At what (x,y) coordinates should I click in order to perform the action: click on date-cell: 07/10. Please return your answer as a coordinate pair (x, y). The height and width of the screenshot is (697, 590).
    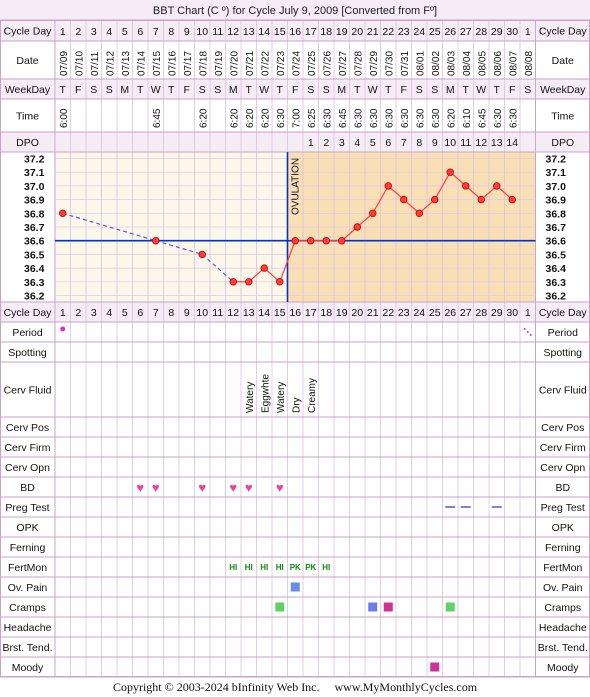
    Looking at the image, I should click on (79, 63).